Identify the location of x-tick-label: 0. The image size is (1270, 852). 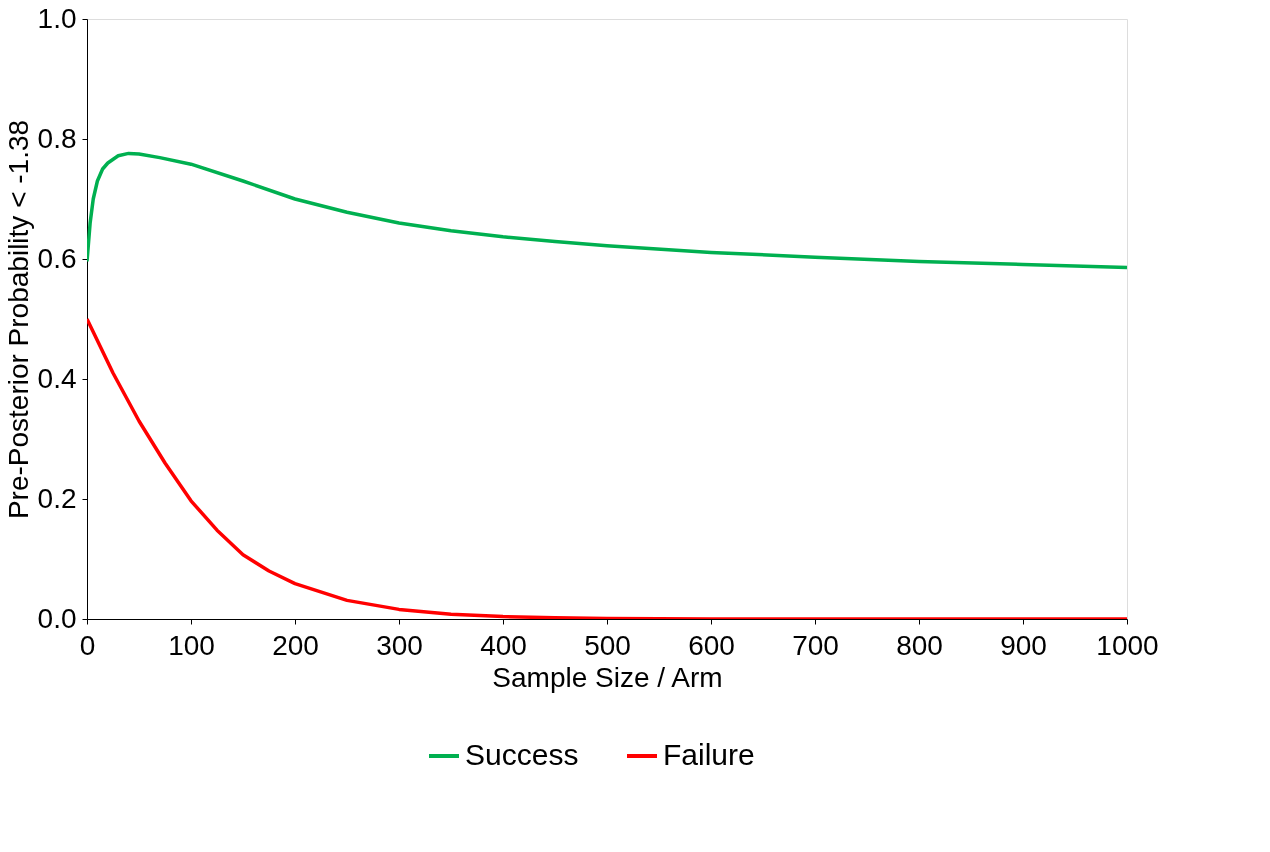
(87, 645).